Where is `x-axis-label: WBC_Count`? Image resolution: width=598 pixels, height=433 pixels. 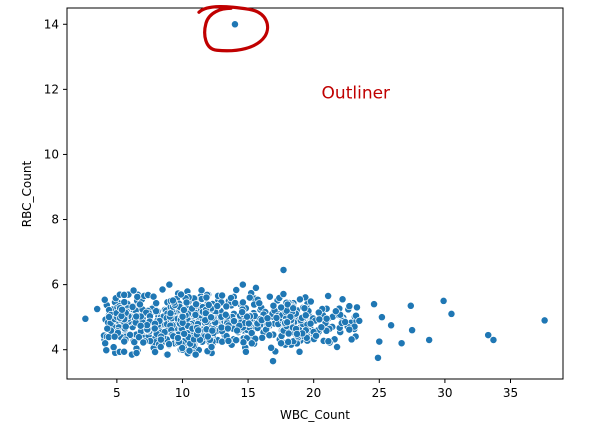
x-axis-label: WBC_Count is located at coordinates (315, 415).